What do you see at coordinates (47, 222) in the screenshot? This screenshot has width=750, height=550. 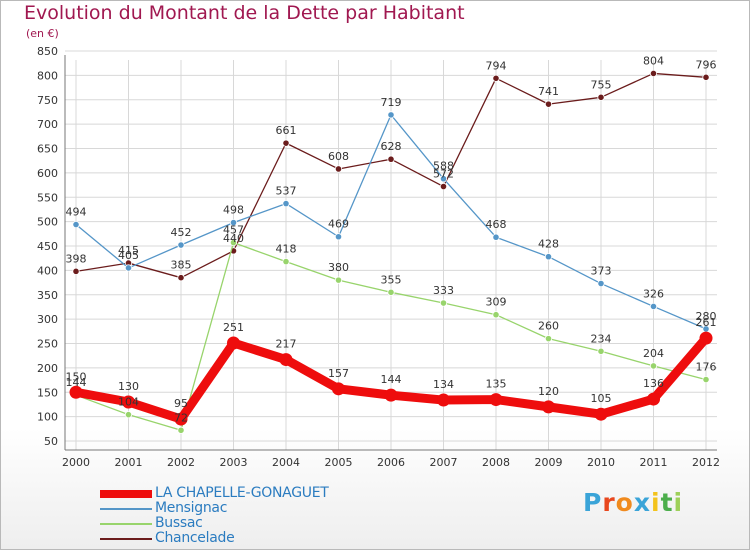 I see `y-tick-label: 500` at bounding box center [47, 222].